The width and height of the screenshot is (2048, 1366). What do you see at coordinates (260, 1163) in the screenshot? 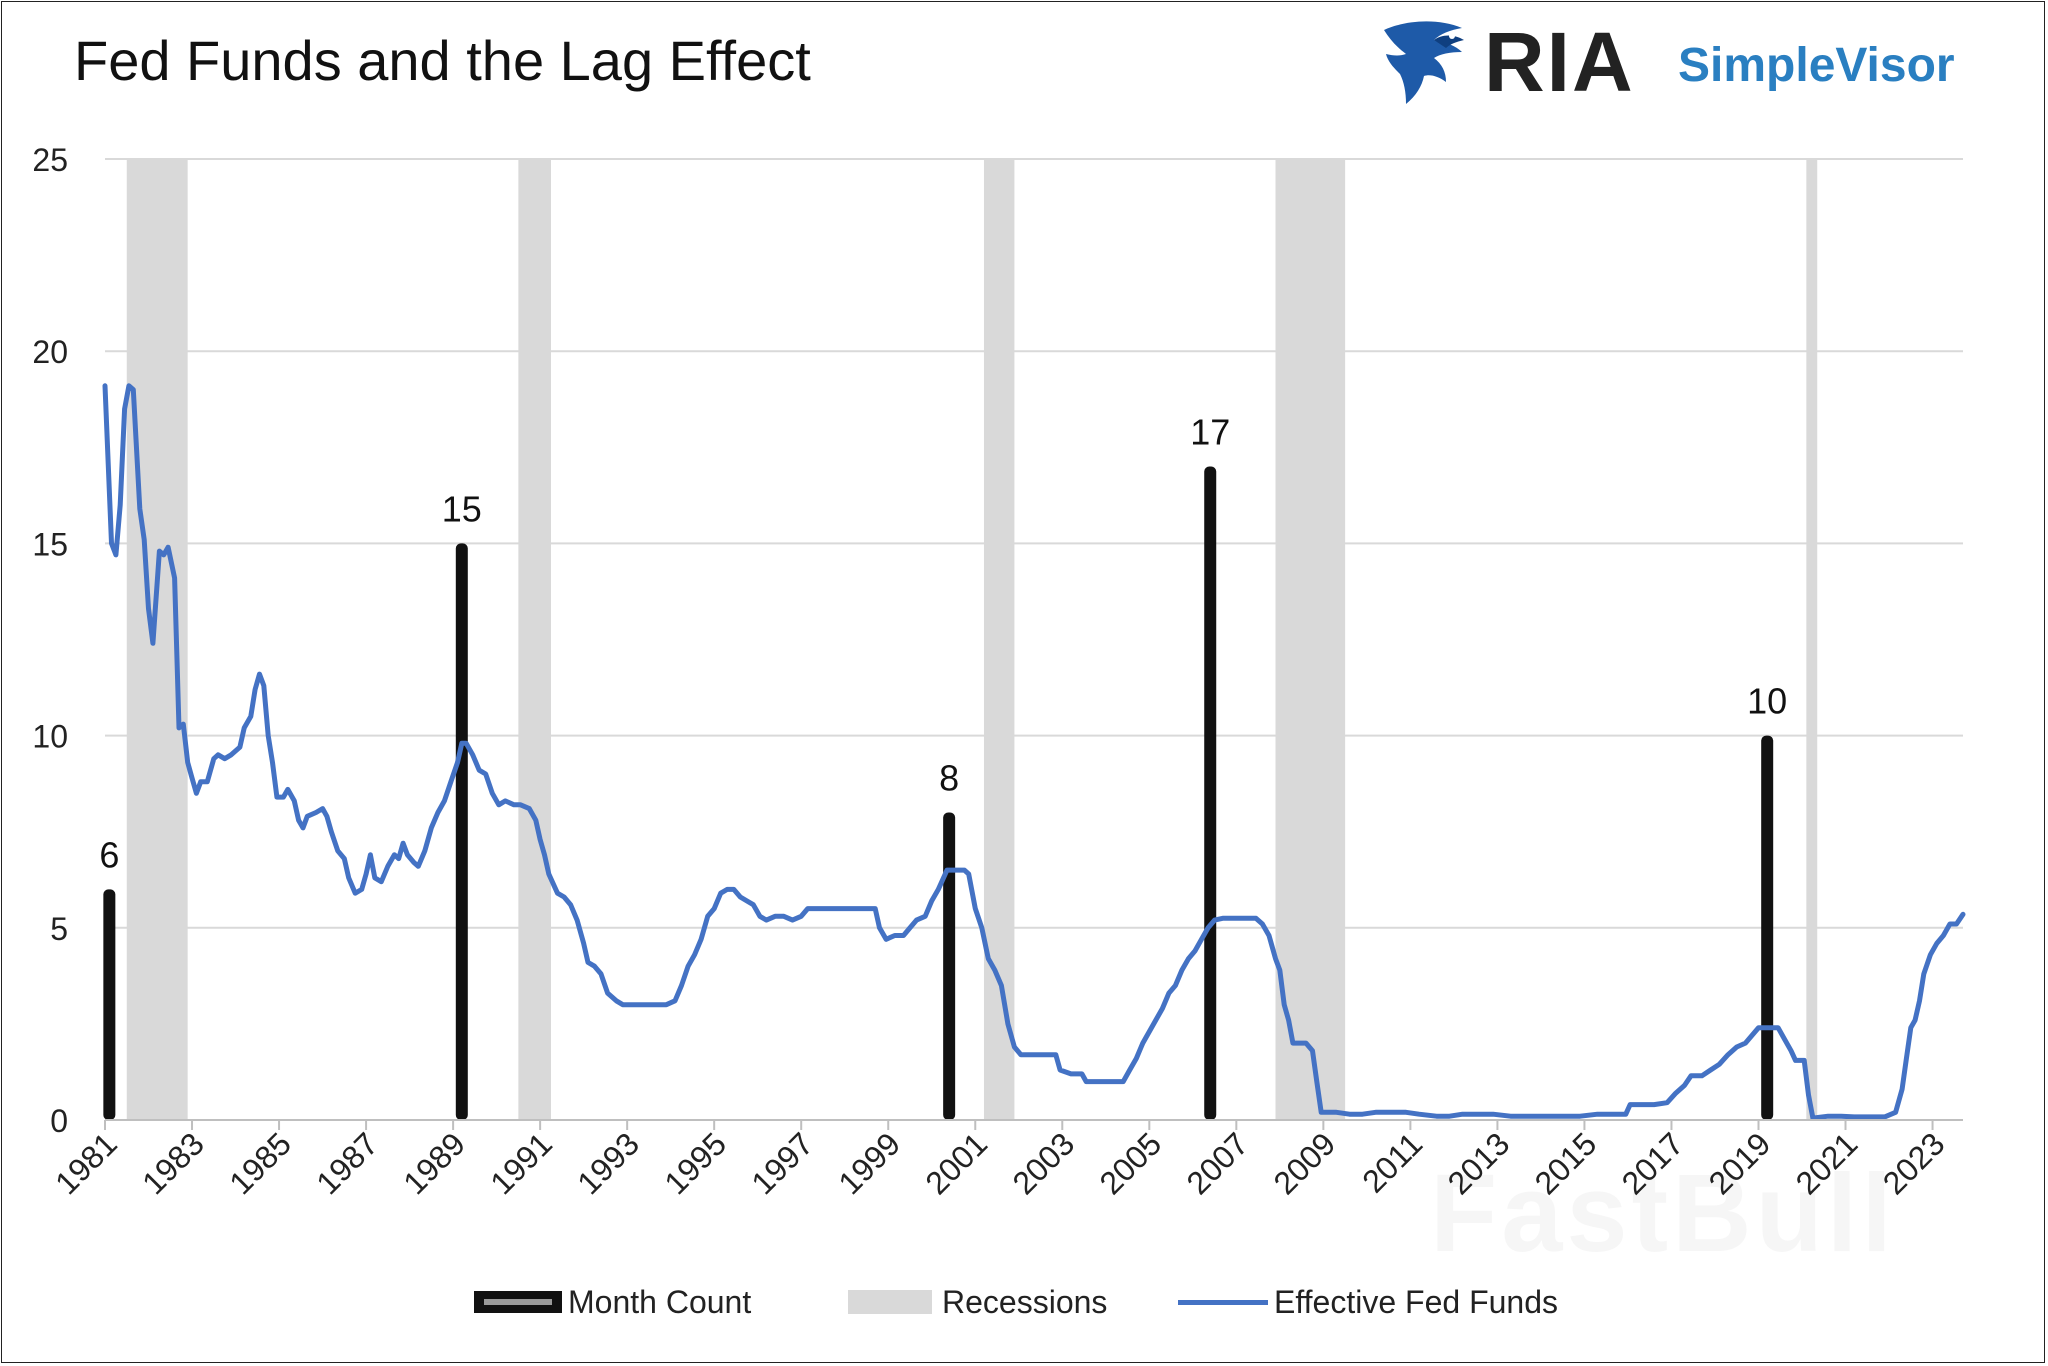
I see `x-tick-label: 1985` at bounding box center [260, 1163].